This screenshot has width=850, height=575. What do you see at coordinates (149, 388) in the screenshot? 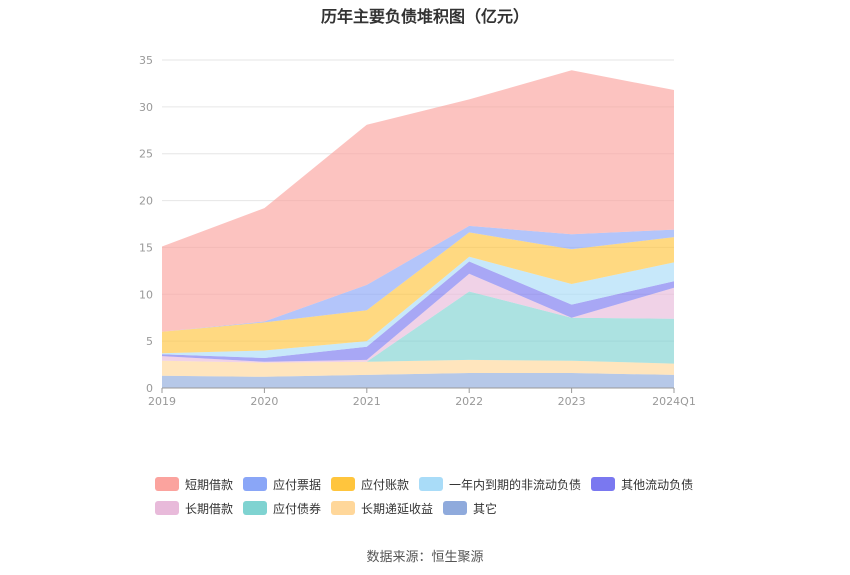
I see `y-tick-label: 0` at bounding box center [149, 388].